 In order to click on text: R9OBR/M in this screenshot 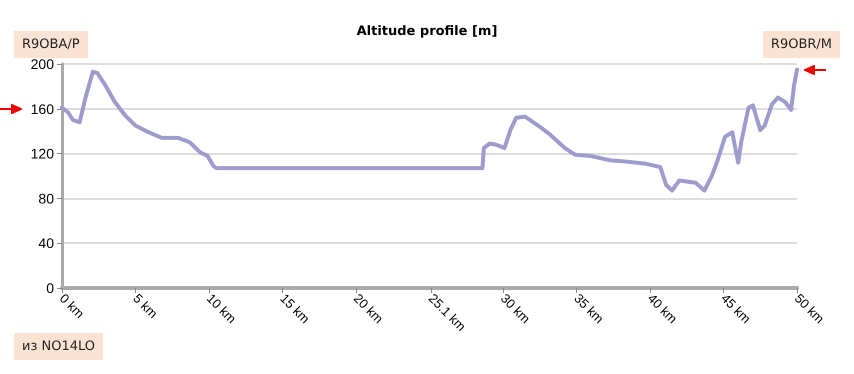, I will do `click(801, 44)`.